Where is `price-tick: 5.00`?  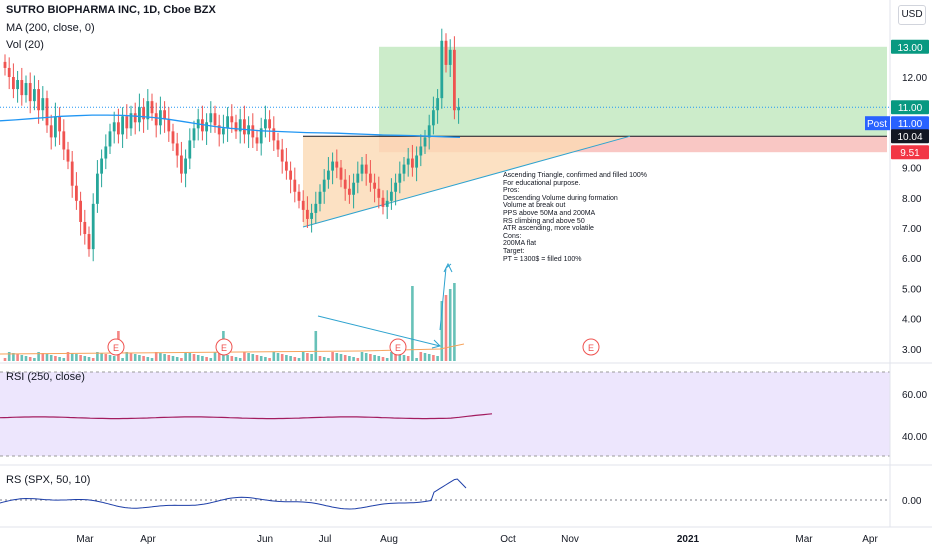
price-tick: 5.00 is located at coordinates (912, 289).